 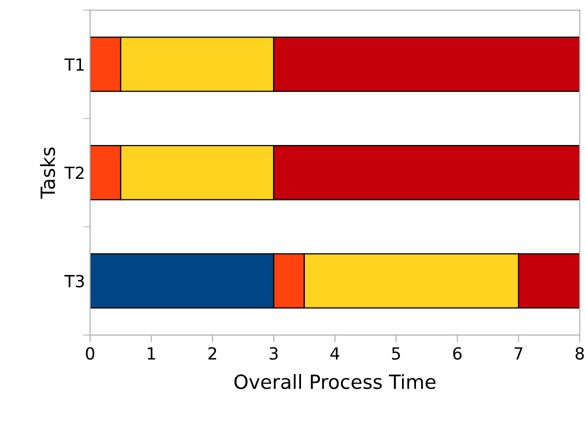 I want to click on x-tick-label: 7, so click(x=518, y=353).